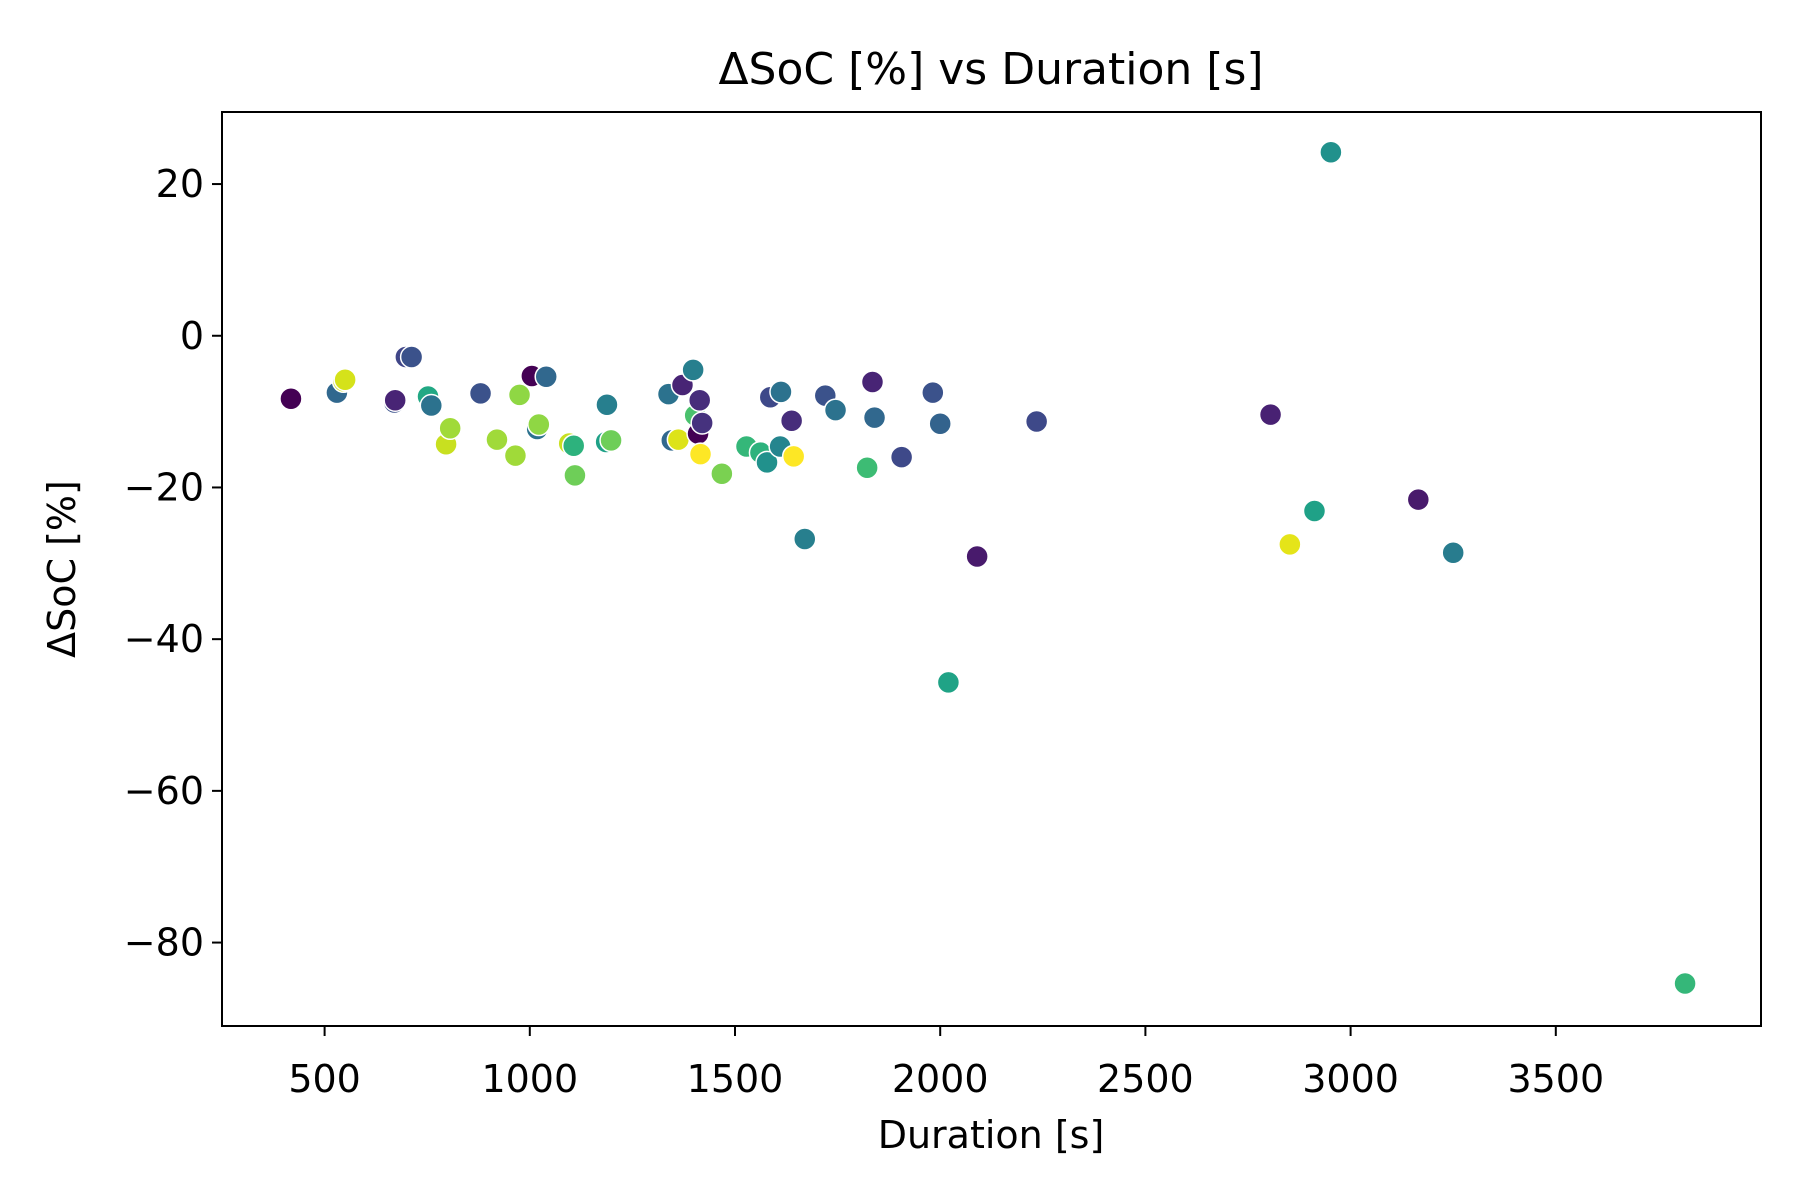  What do you see at coordinates (940, 1079) in the screenshot?
I see `x-tick-label: 2000` at bounding box center [940, 1079].